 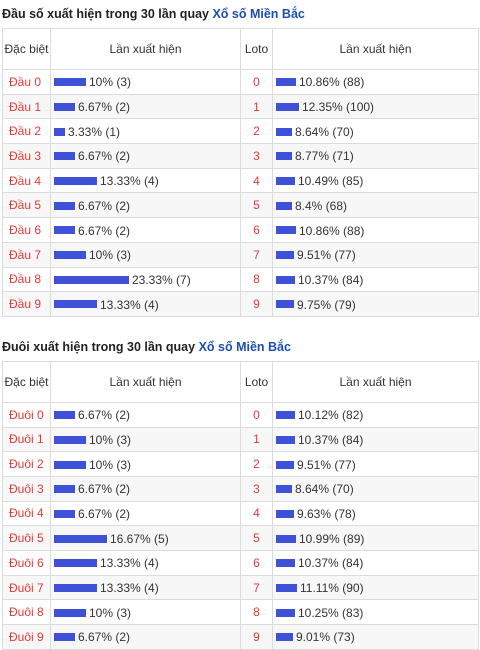 I want to click on table-row: Đuôi 5 16.67% (5) 5 10.99% (89), so click(x=240, y=538).